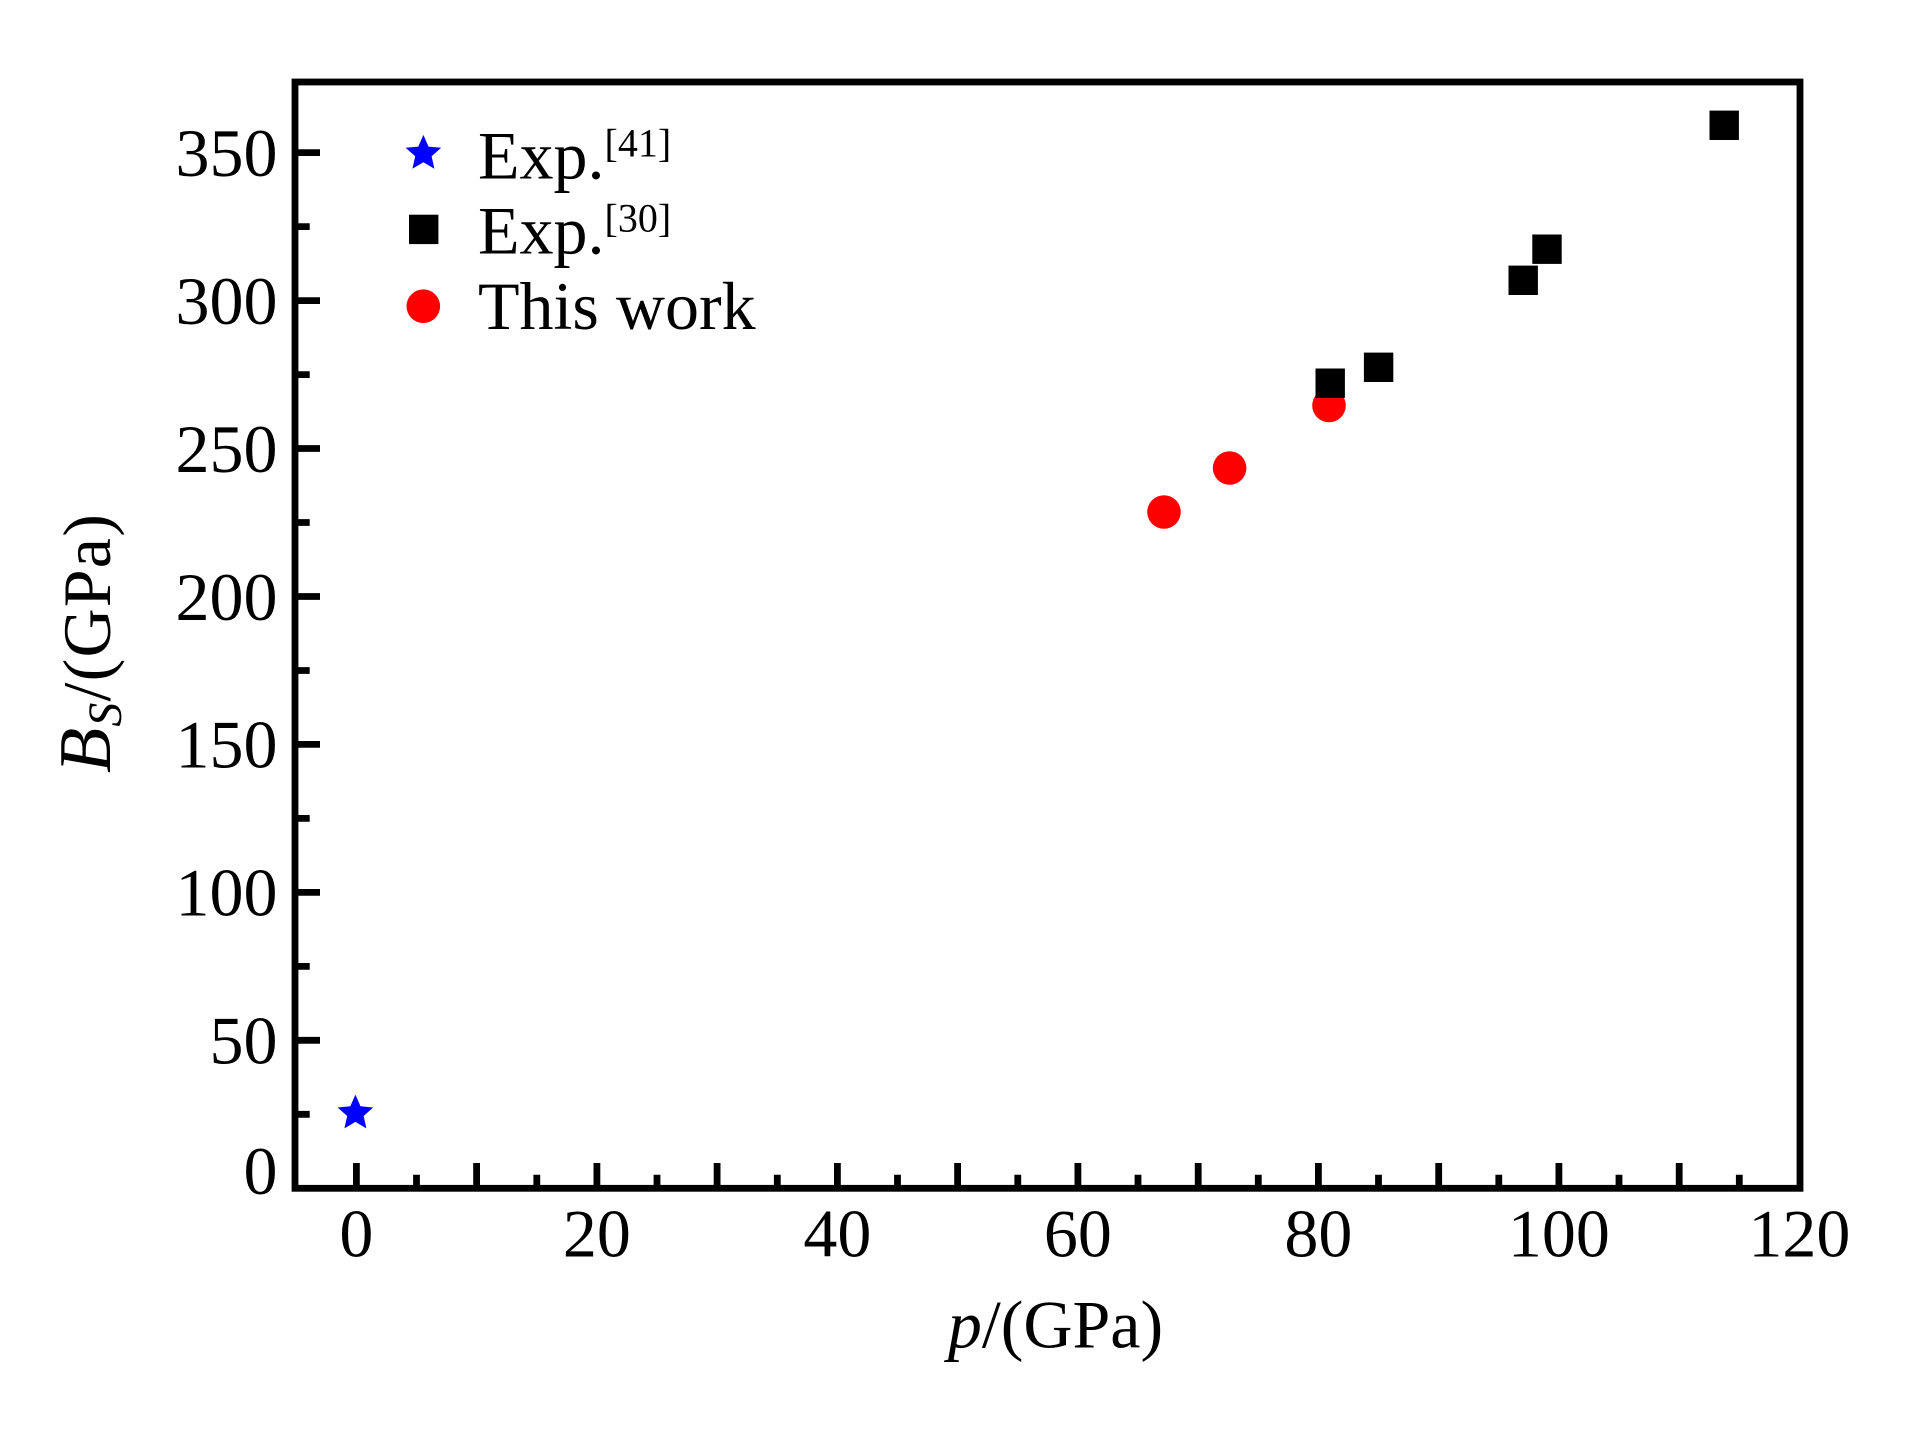 This screenshot has width=1923, height=1429. What do you see at coordinates (227, 449) in the screenshot?
I see `svg-text: 250` at bounding box center [227, 449].